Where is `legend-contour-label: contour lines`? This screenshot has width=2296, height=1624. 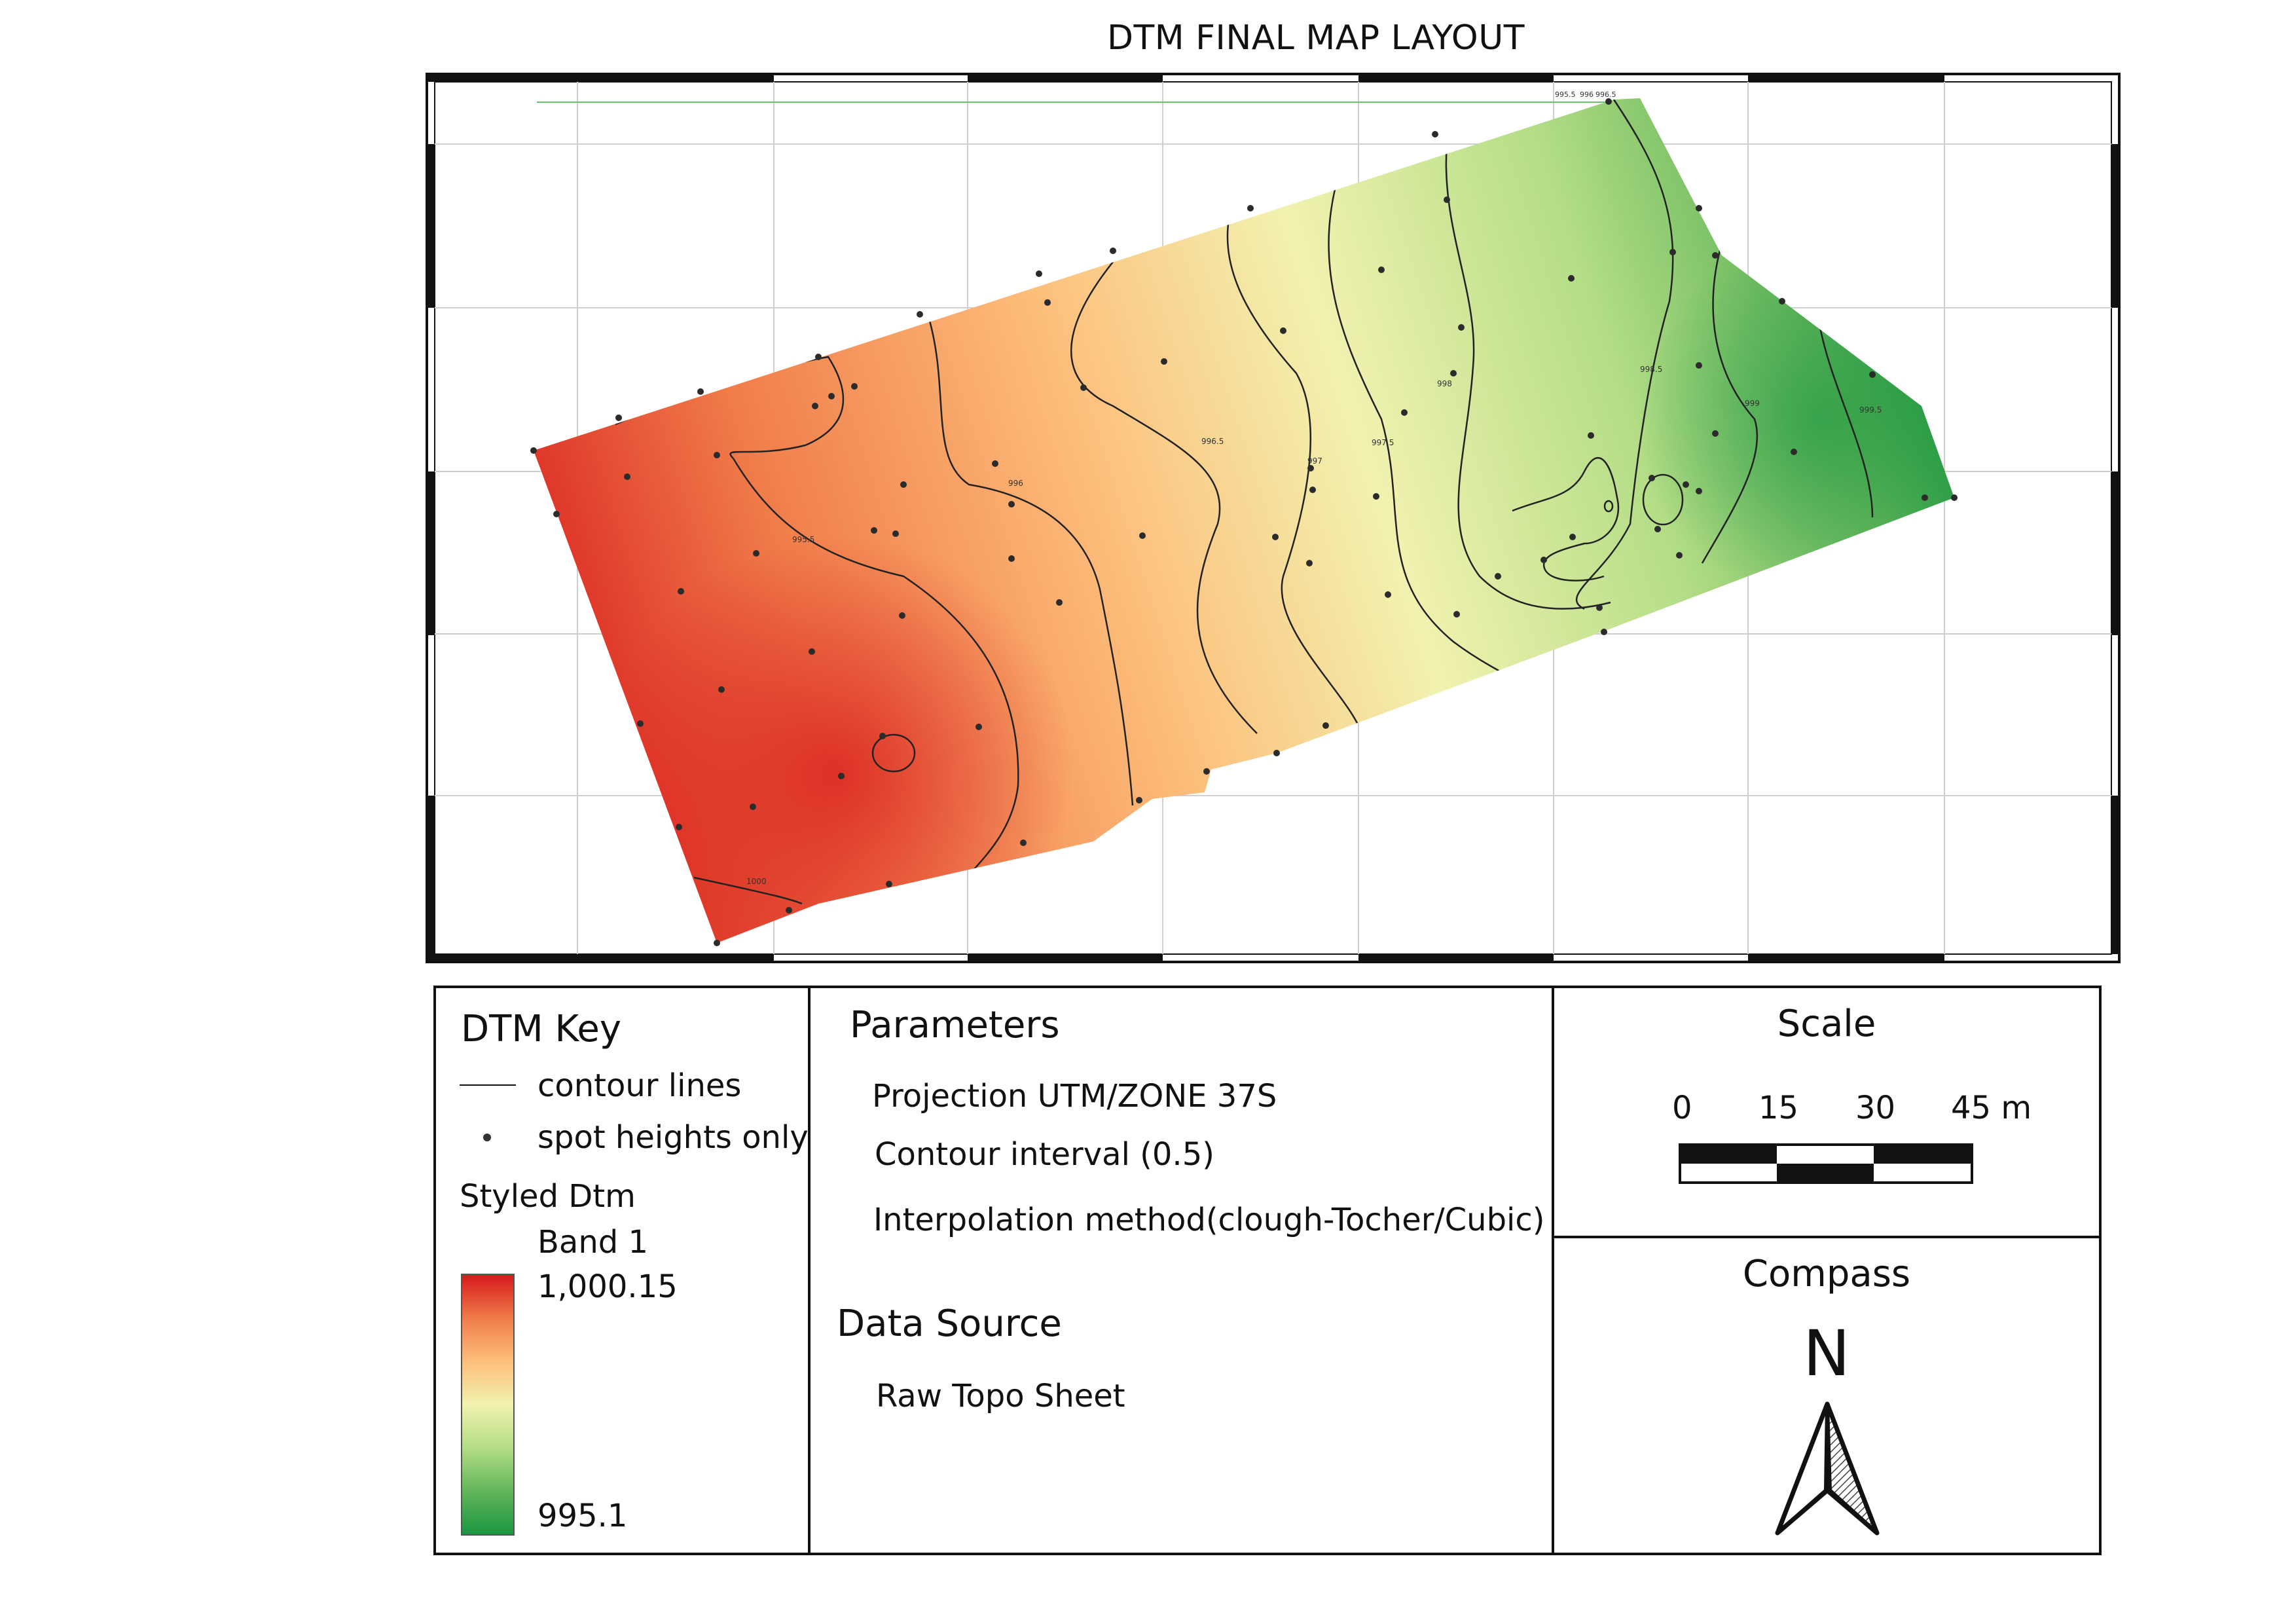
legend-contour-label: contour lines is located at coordinates (640, 1085).